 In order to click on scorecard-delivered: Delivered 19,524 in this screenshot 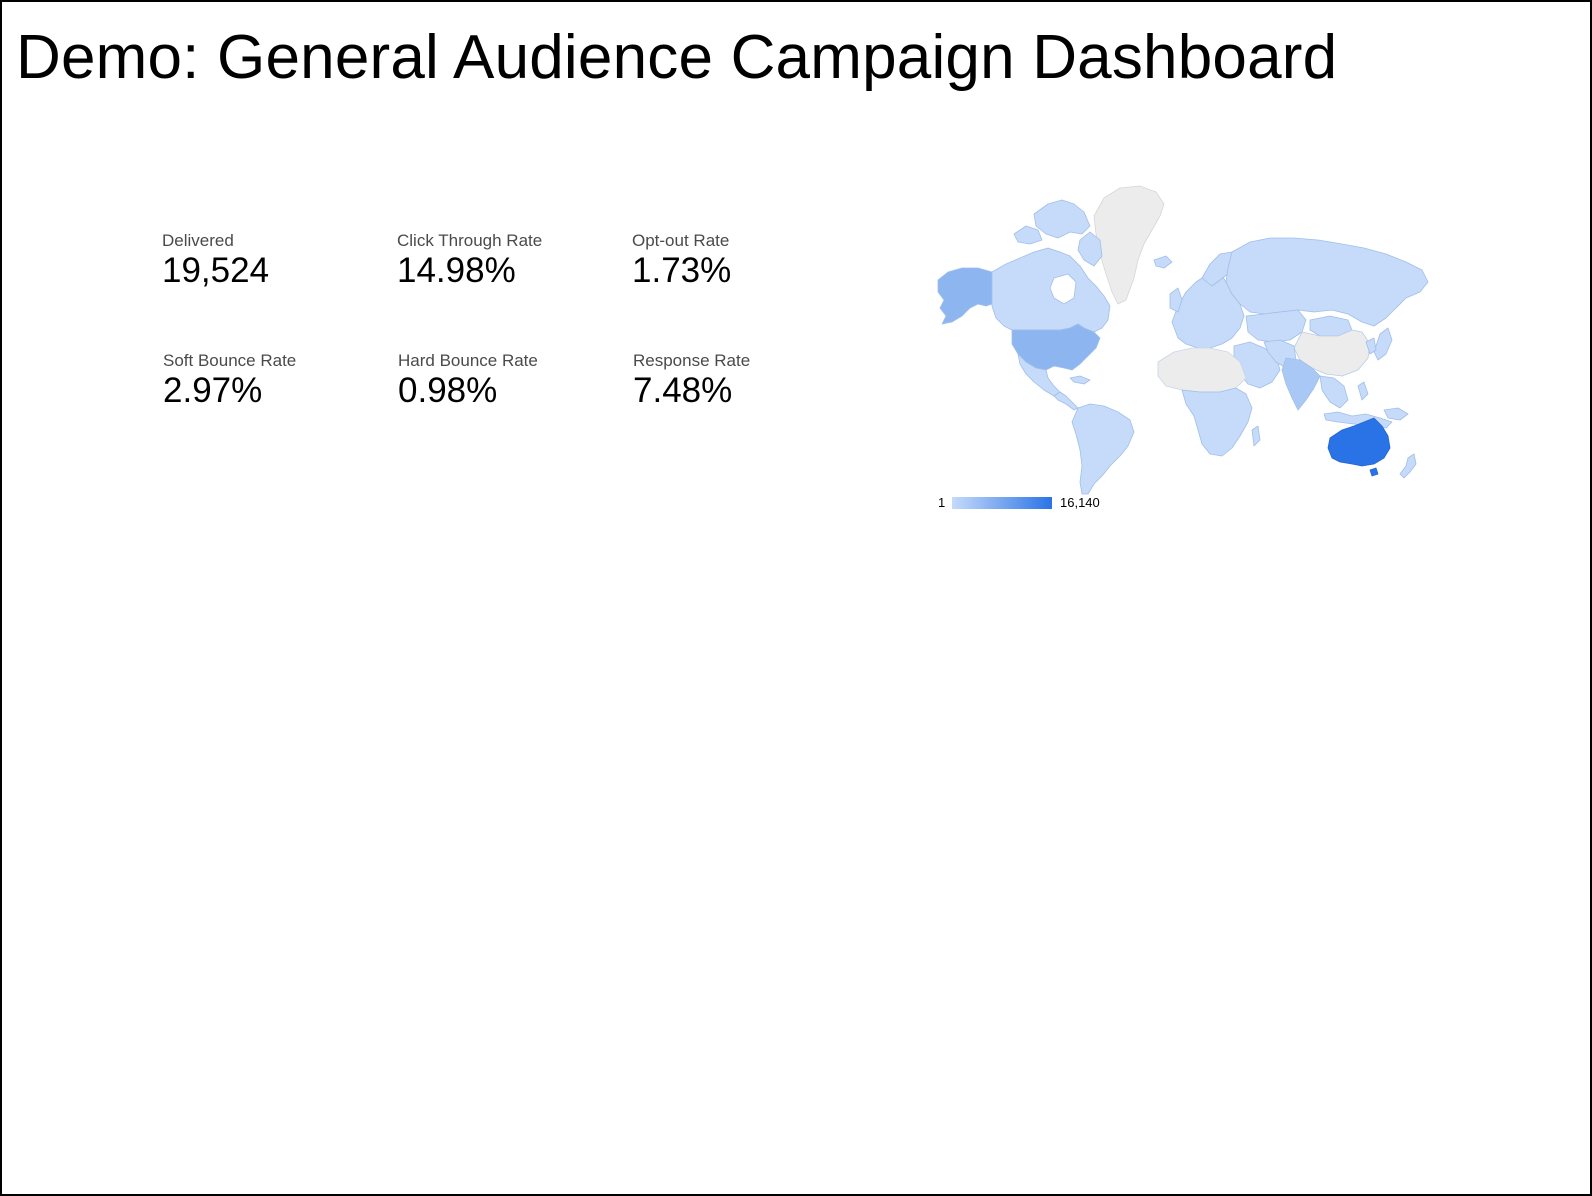, I will do `click(267, 261)`.